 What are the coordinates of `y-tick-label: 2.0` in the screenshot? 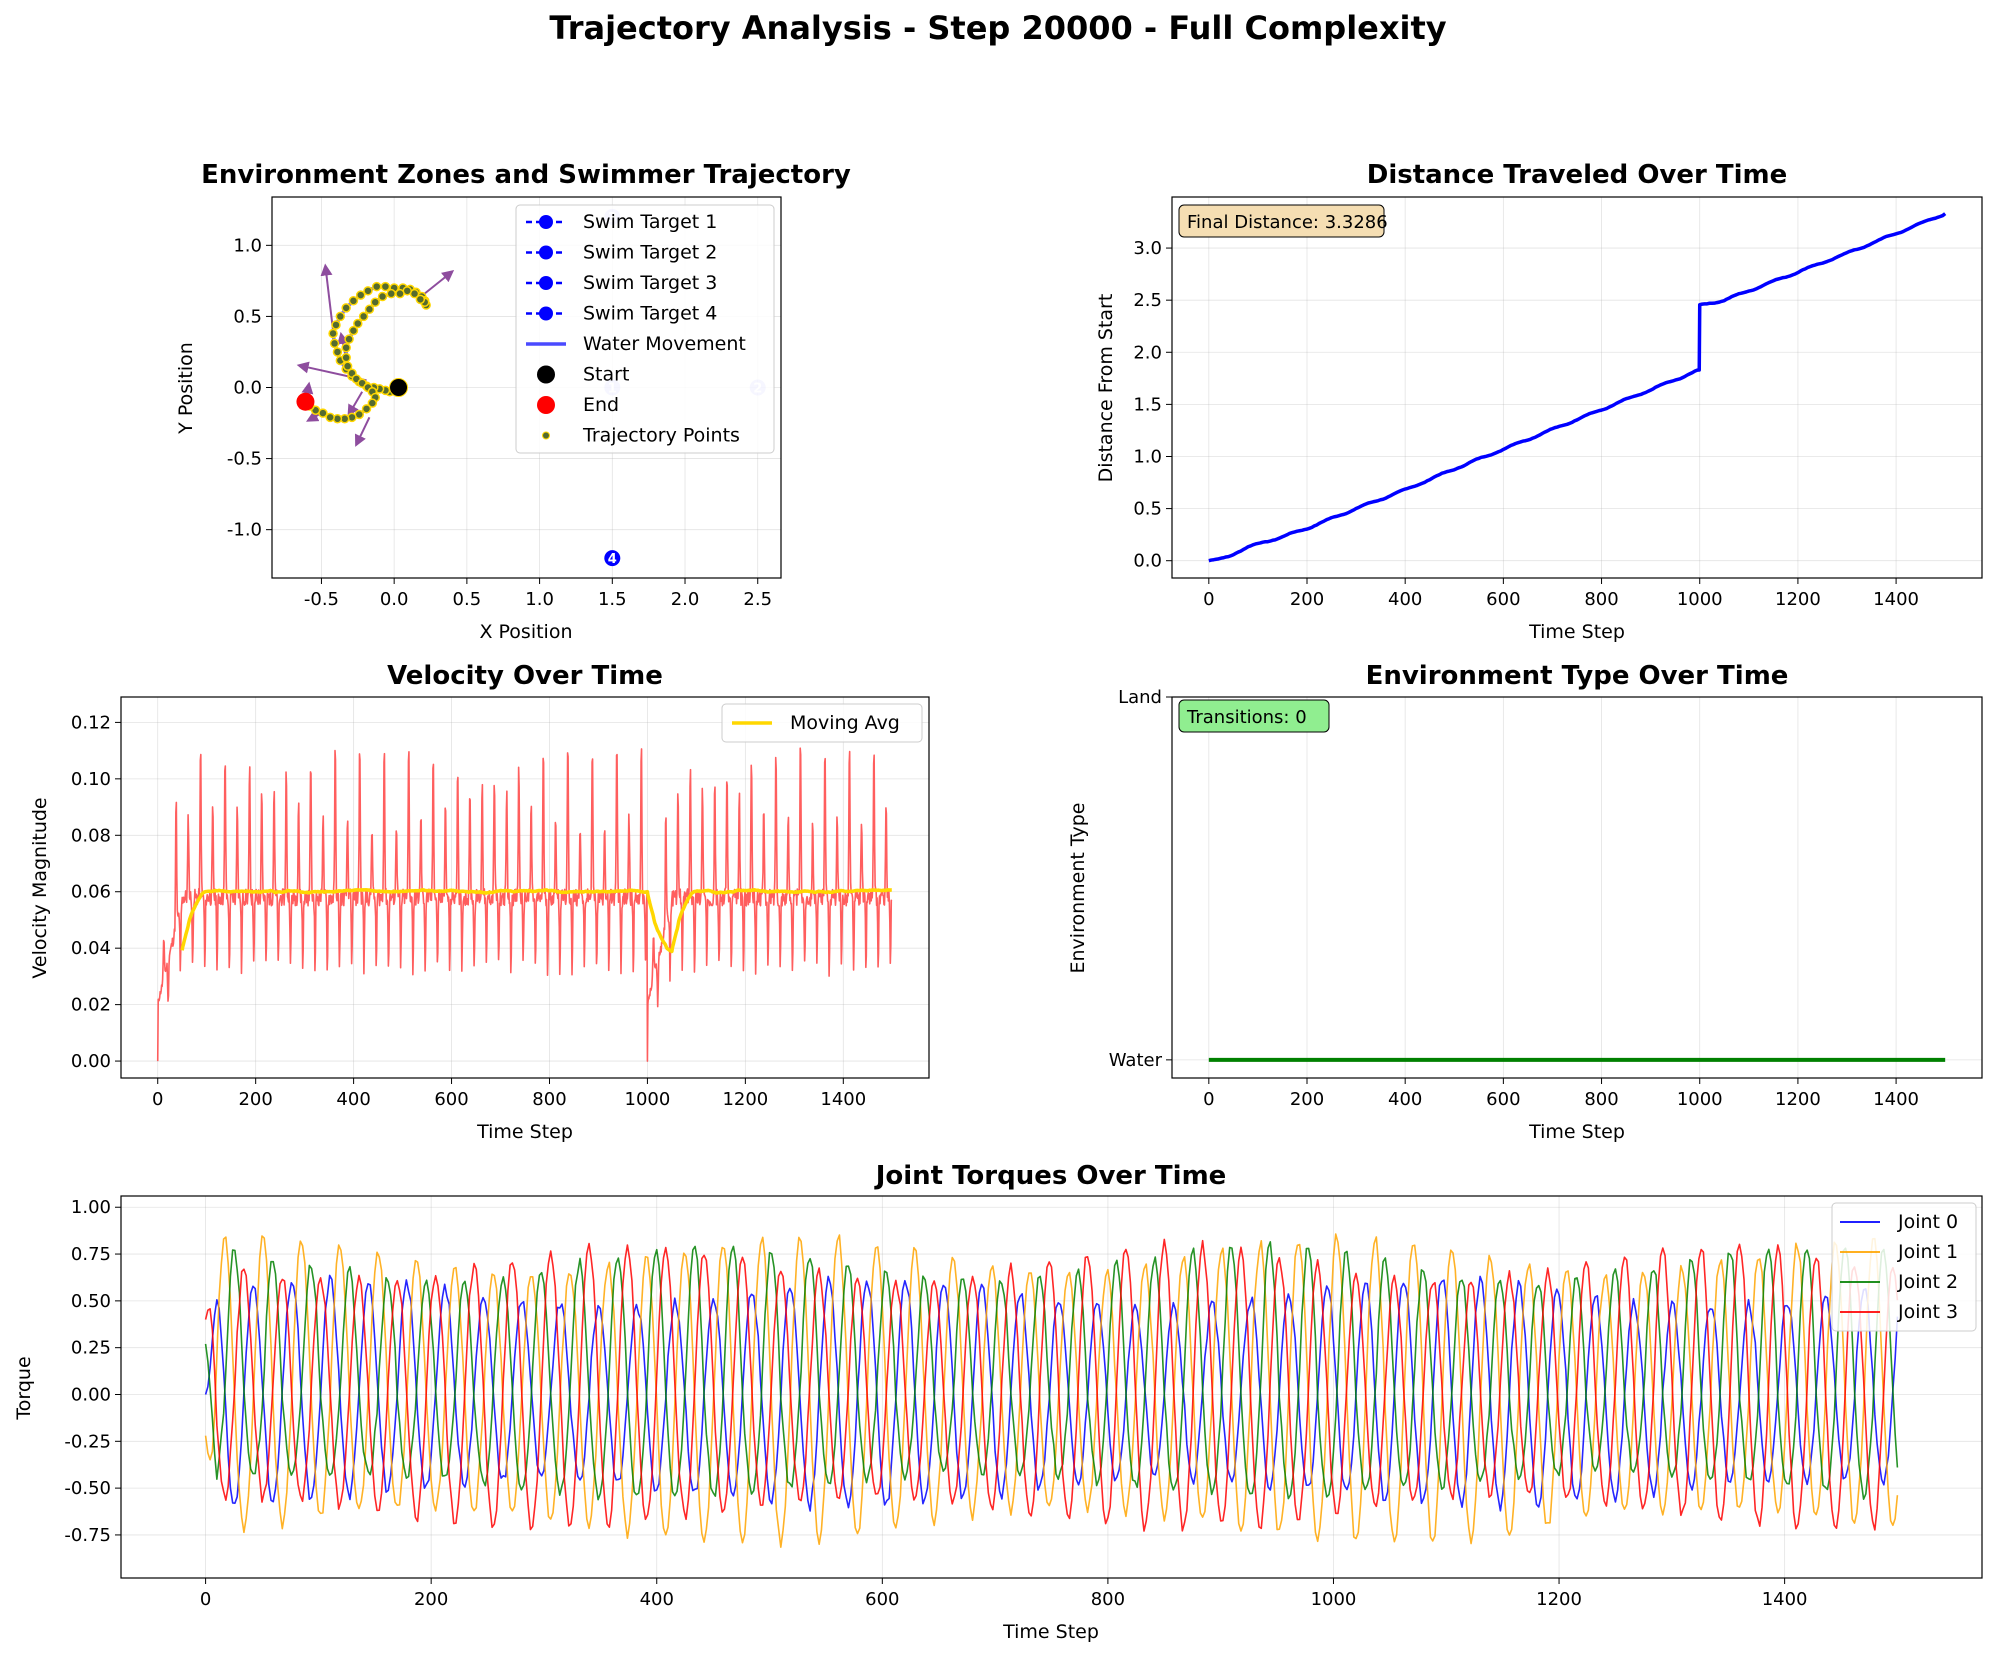 It's located at (1147, 352).